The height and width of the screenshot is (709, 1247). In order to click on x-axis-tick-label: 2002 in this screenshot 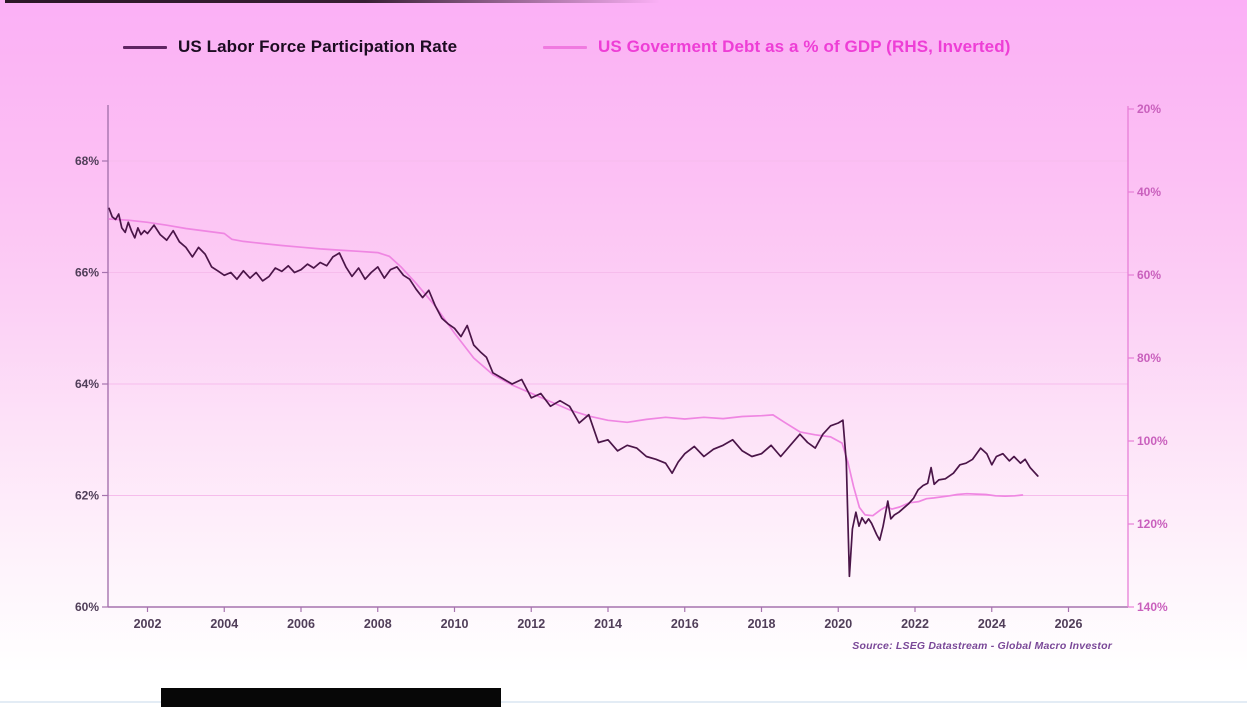, I will do `click(148, 624)`.